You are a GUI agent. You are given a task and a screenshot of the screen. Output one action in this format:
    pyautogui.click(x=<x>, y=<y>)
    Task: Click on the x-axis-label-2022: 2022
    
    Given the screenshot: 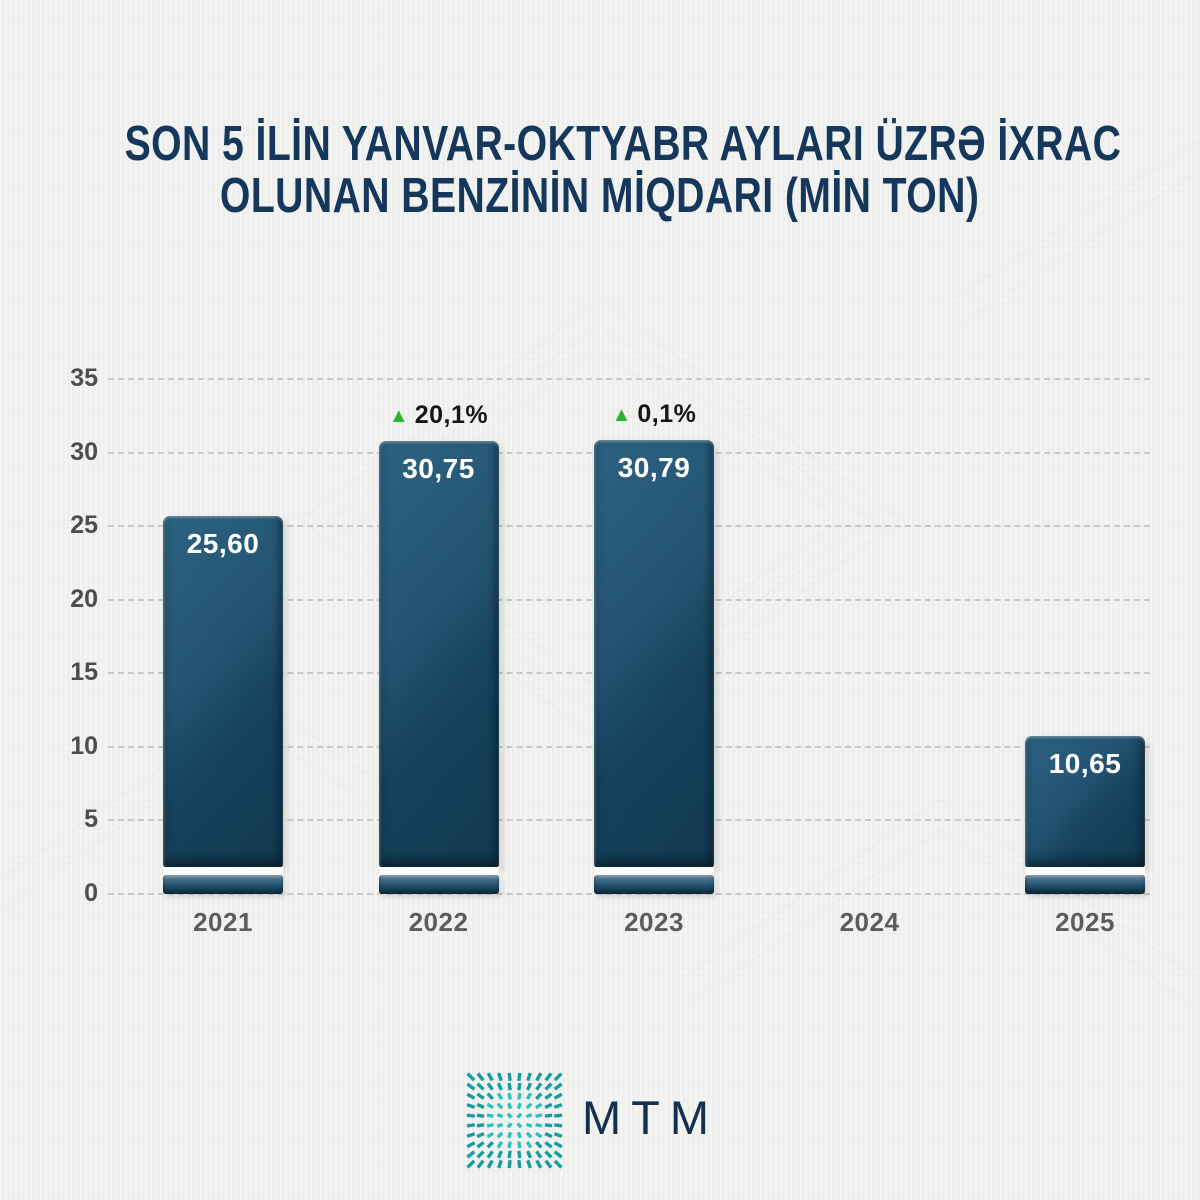 What is the action you would take?
    pyautogui.click(x=438, y=922)
    